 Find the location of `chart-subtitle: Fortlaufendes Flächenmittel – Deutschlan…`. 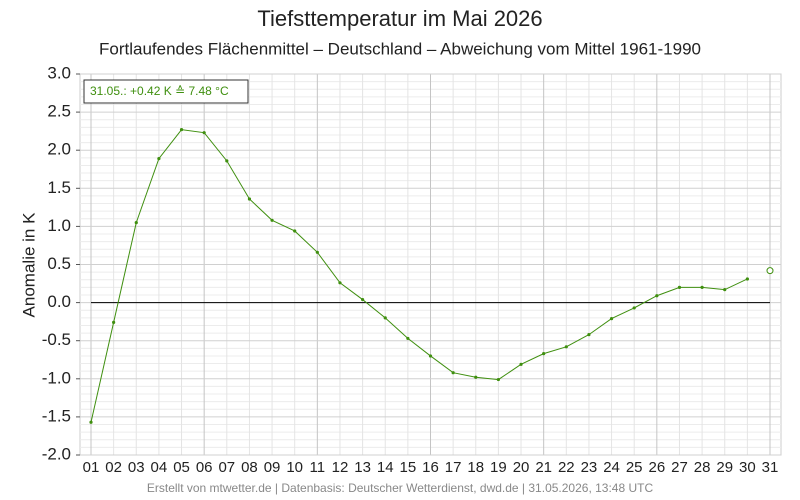

chart-subtitle: Fortlaufendes Flächenmittel – Deutschlan… is located at coordinates (400, 48).